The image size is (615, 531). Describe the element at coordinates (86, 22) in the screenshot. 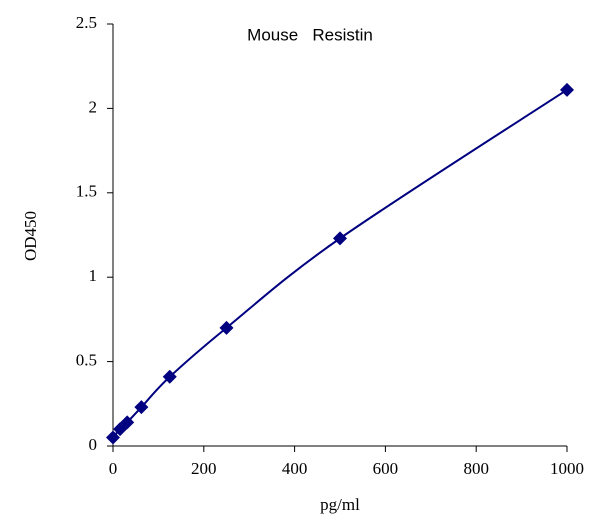

I see `y-tick-label: 2.5` at that location.